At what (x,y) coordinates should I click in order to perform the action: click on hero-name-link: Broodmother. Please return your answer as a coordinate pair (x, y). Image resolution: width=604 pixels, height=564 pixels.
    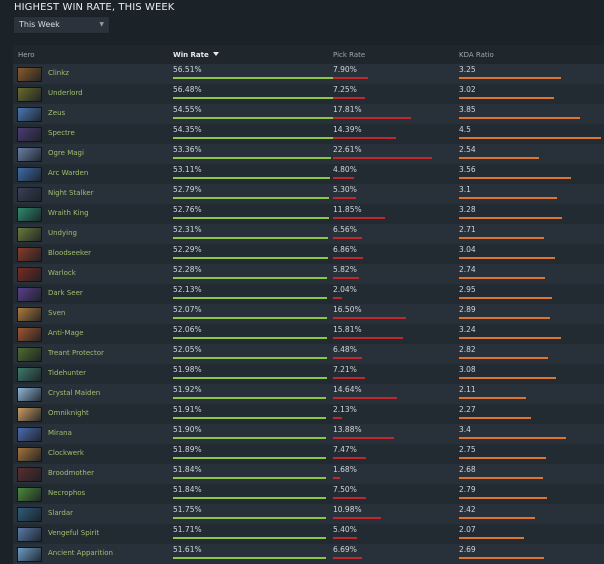
    Looking at the image, I should click on (71, 473).